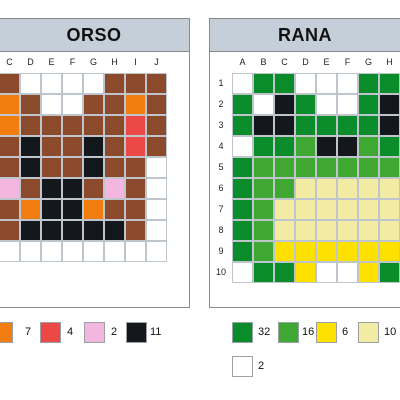 The width and height of the screenshot is (400, 400). I want to click on green-swatch, so click(288, 332).